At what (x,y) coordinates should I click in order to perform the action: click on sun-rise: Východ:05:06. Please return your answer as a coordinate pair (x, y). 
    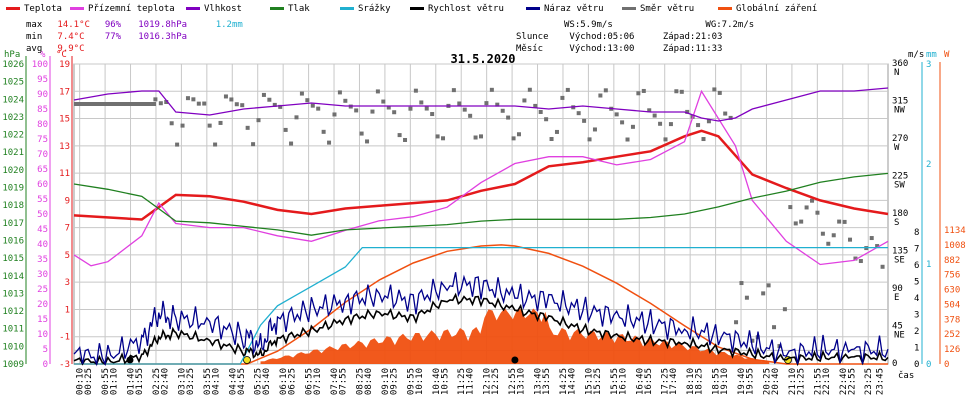
    Looking at the image, I should click on (602, 37).